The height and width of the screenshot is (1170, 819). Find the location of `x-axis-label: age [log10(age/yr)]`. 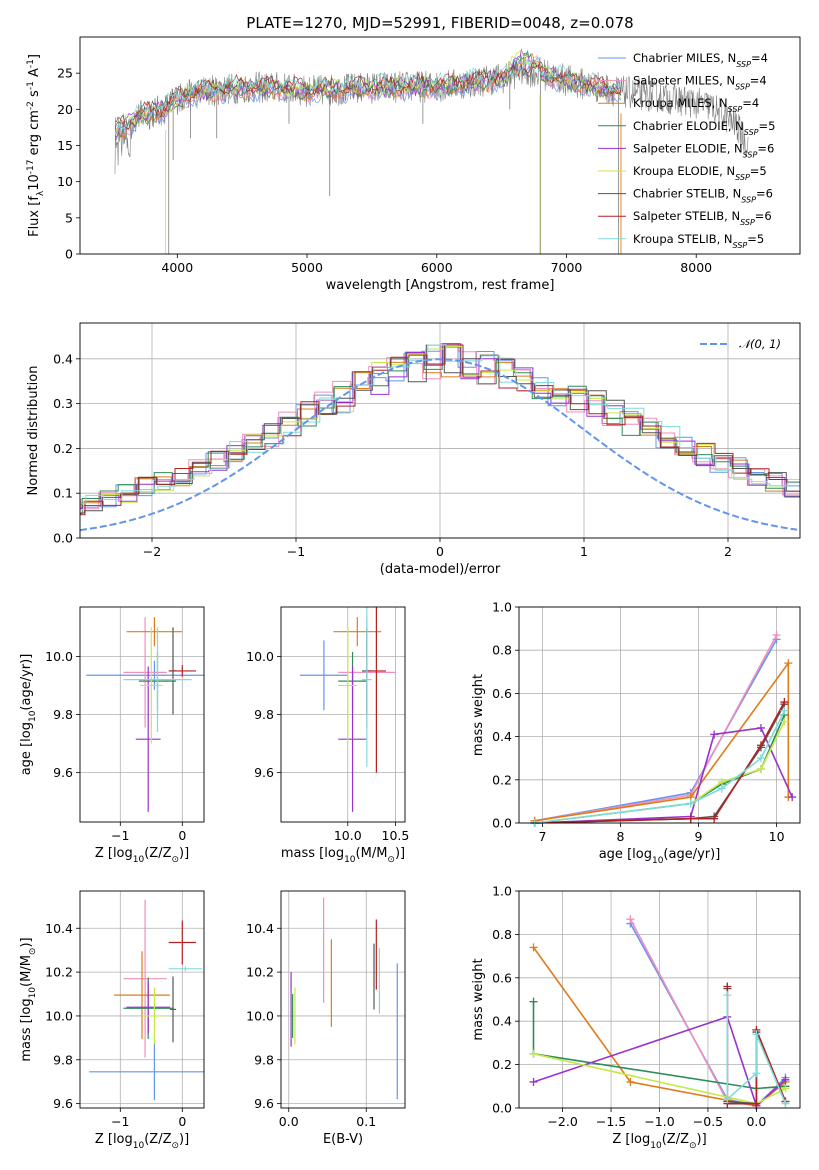

x-axis-label: age [log10(age/yr)] is located at coordinates (660, 856).